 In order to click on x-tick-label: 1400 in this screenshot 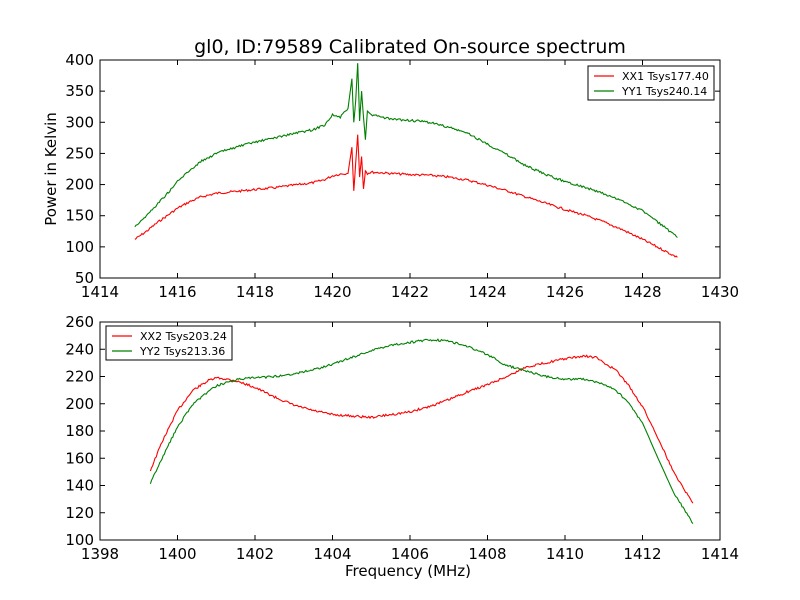, I will do `click(177, 554)`.